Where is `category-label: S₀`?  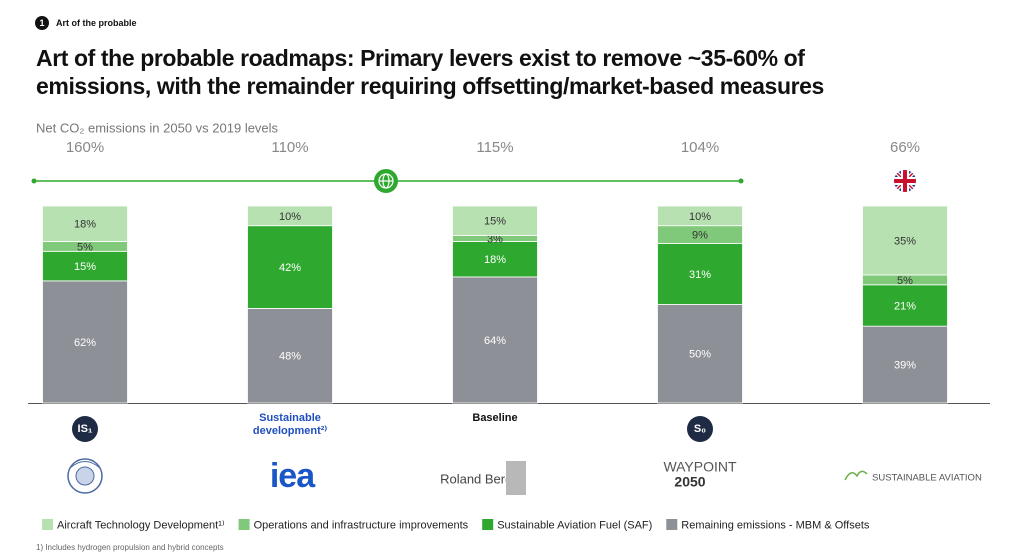 category-label: S₀ is located at coordinates (700, 429).